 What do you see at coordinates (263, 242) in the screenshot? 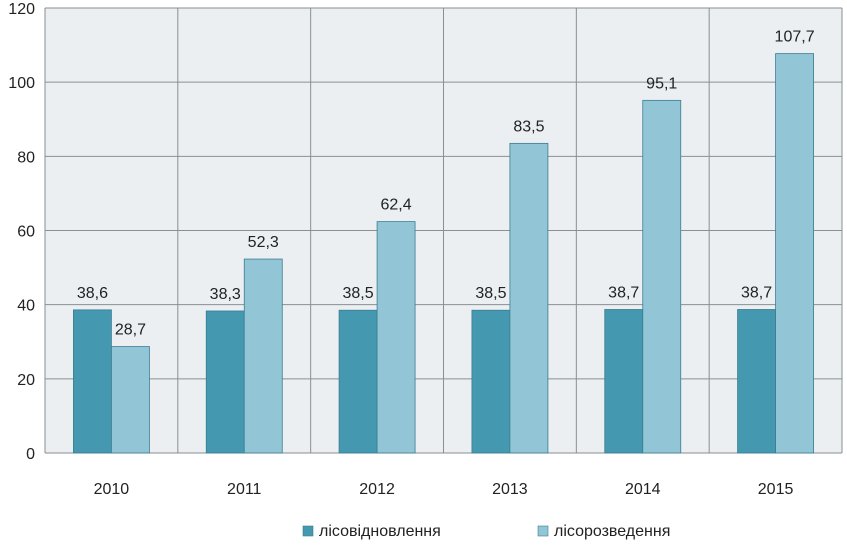
I see `data-label: 52,3` at bounding box center [263, 242].